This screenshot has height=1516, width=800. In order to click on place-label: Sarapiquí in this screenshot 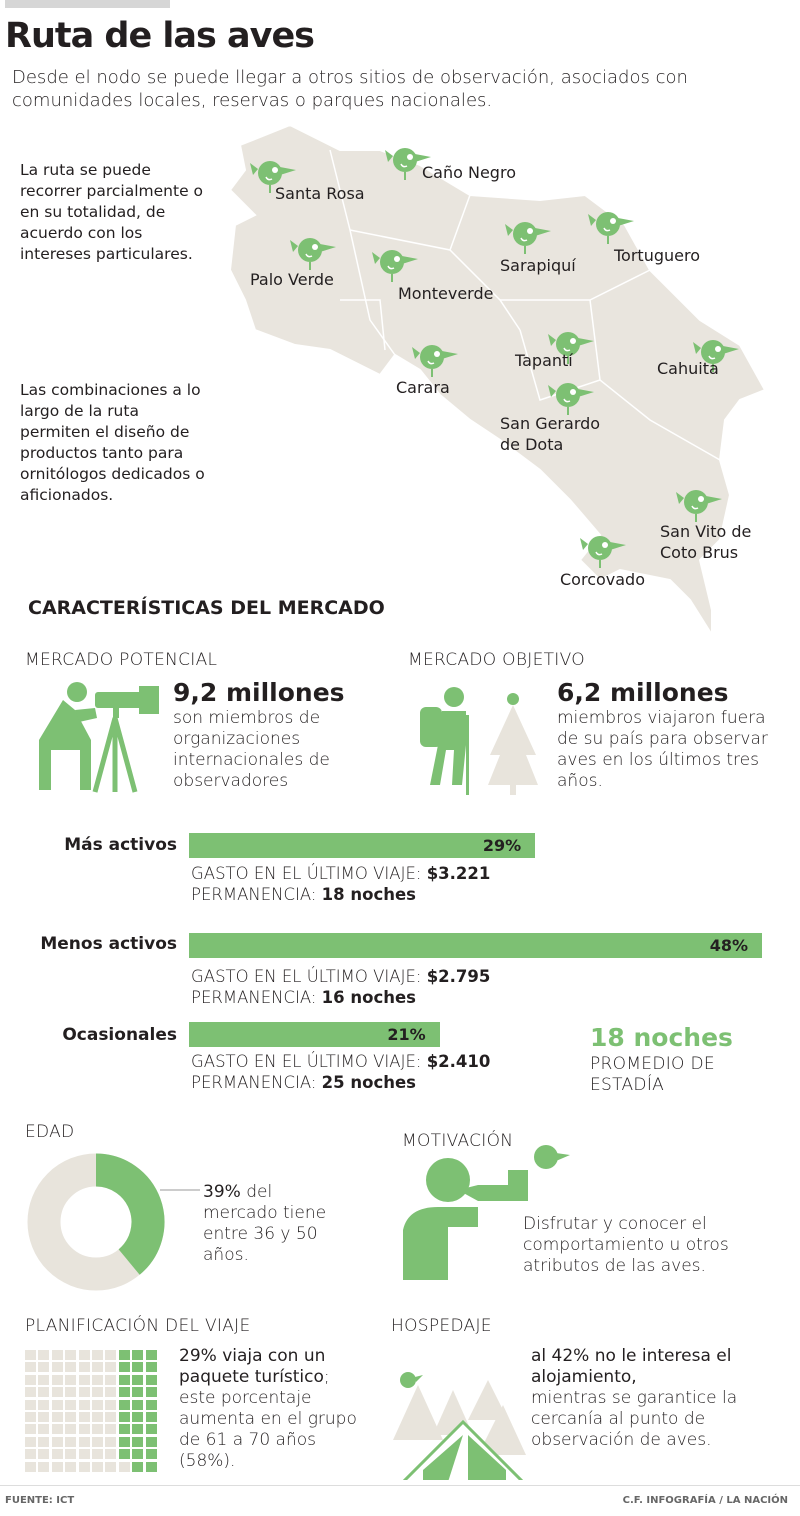, I will do `click(538, 265)`.